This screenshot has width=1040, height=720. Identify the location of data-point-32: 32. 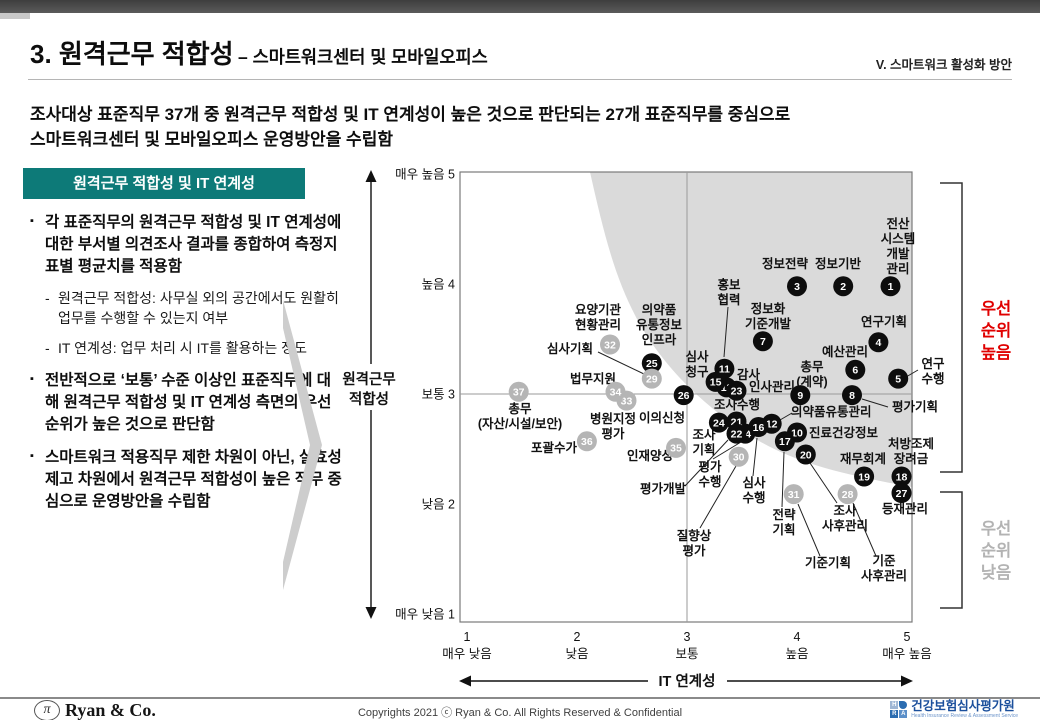
(610, 344).